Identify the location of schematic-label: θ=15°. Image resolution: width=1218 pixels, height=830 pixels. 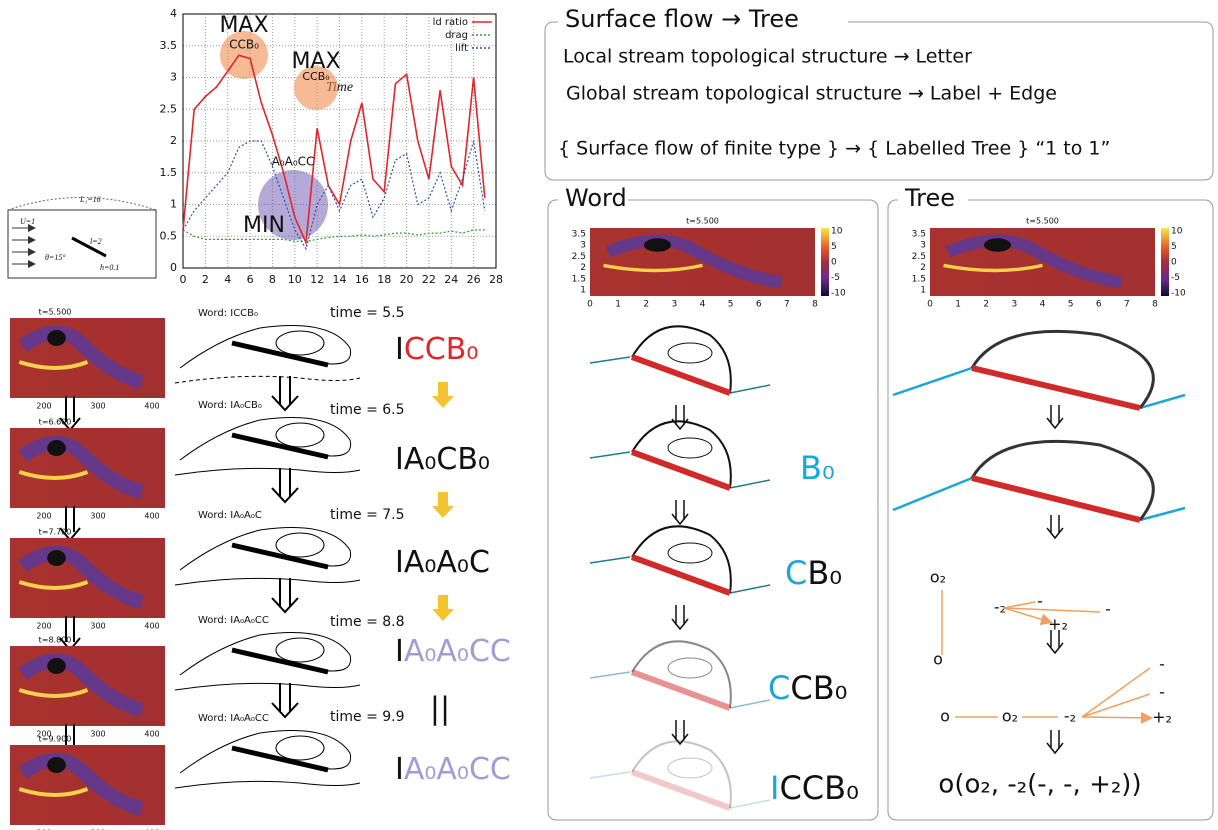
(55, 257).